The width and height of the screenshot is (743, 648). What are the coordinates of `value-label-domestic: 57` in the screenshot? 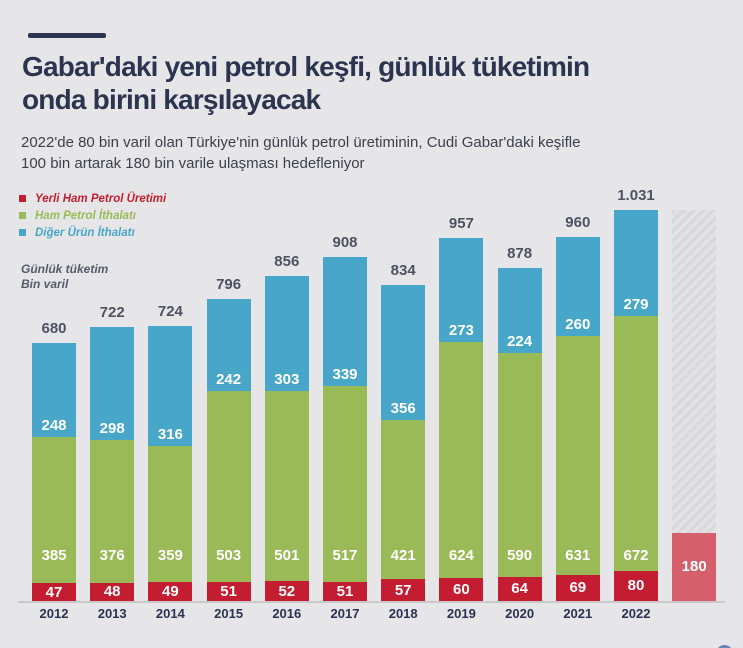 It's located at (403, 590).